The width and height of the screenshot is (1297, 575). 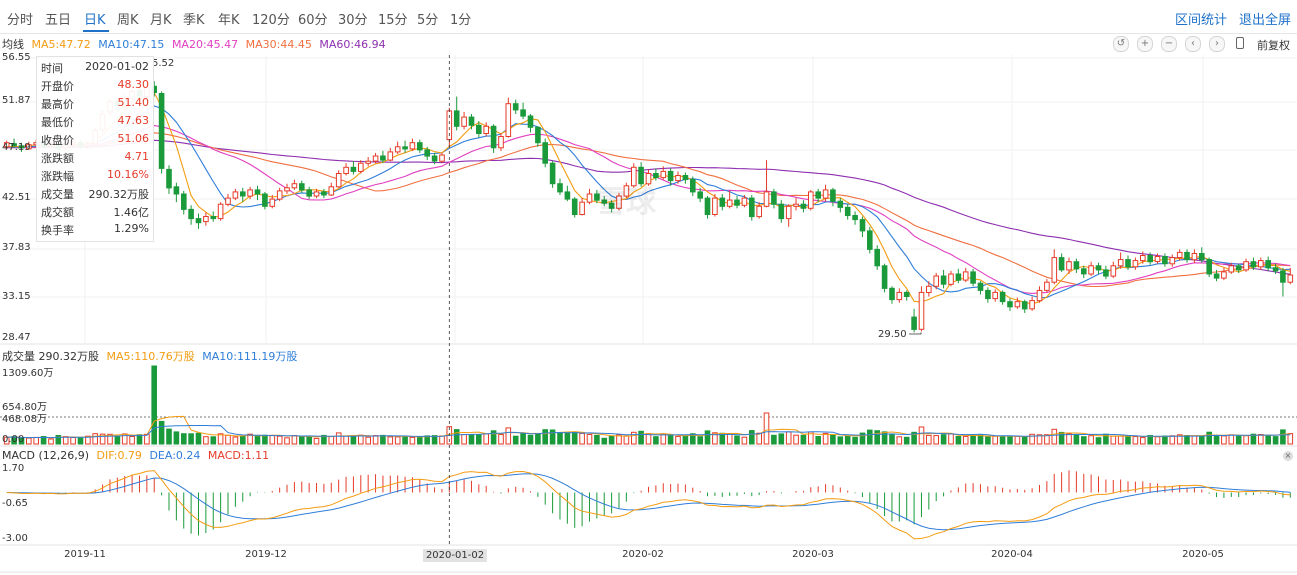 I want to click on tab-11: 5分, so click(x=428, y=20).